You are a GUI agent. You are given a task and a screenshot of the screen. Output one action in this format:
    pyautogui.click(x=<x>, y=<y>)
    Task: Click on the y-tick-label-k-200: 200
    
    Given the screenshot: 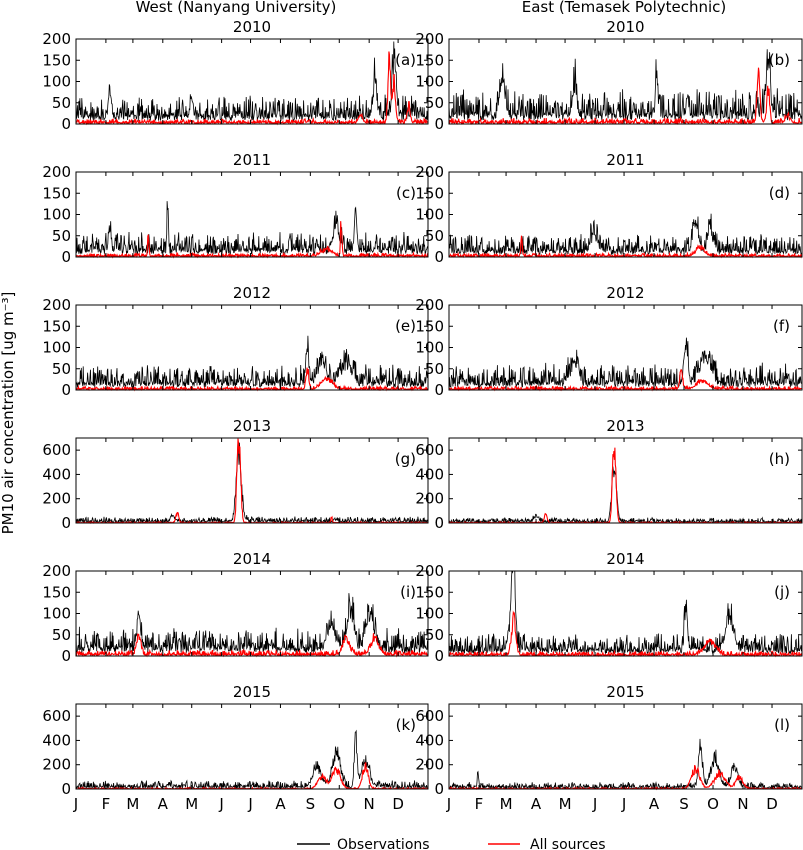 What is the action you would take?
    pyautogui.click(x=56, y=765)
    